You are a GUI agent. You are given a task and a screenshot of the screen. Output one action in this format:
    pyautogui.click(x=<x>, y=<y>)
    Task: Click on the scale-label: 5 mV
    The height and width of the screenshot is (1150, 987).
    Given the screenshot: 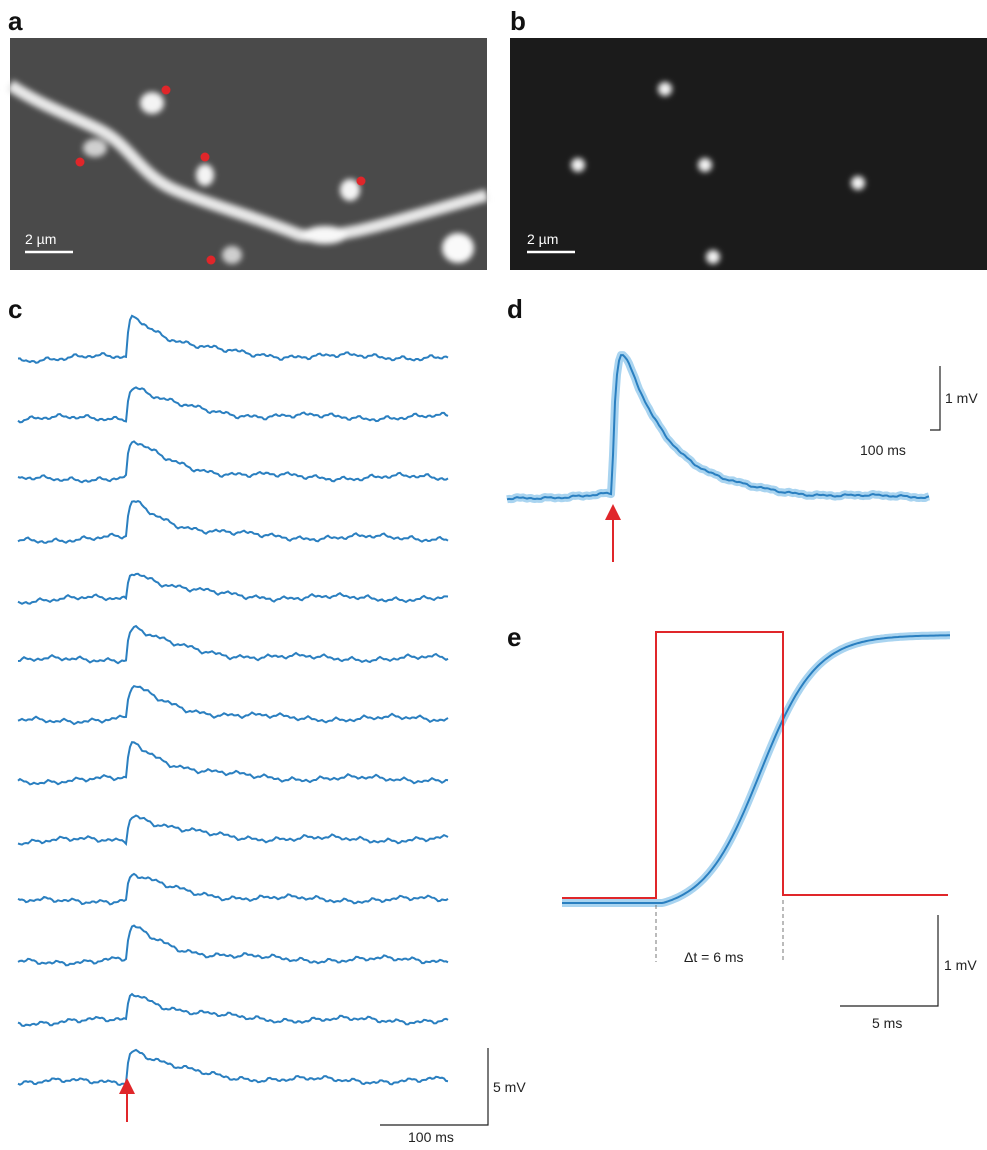 What is the action you would take?
    pyautogui.click(x=509, y=1087)
    